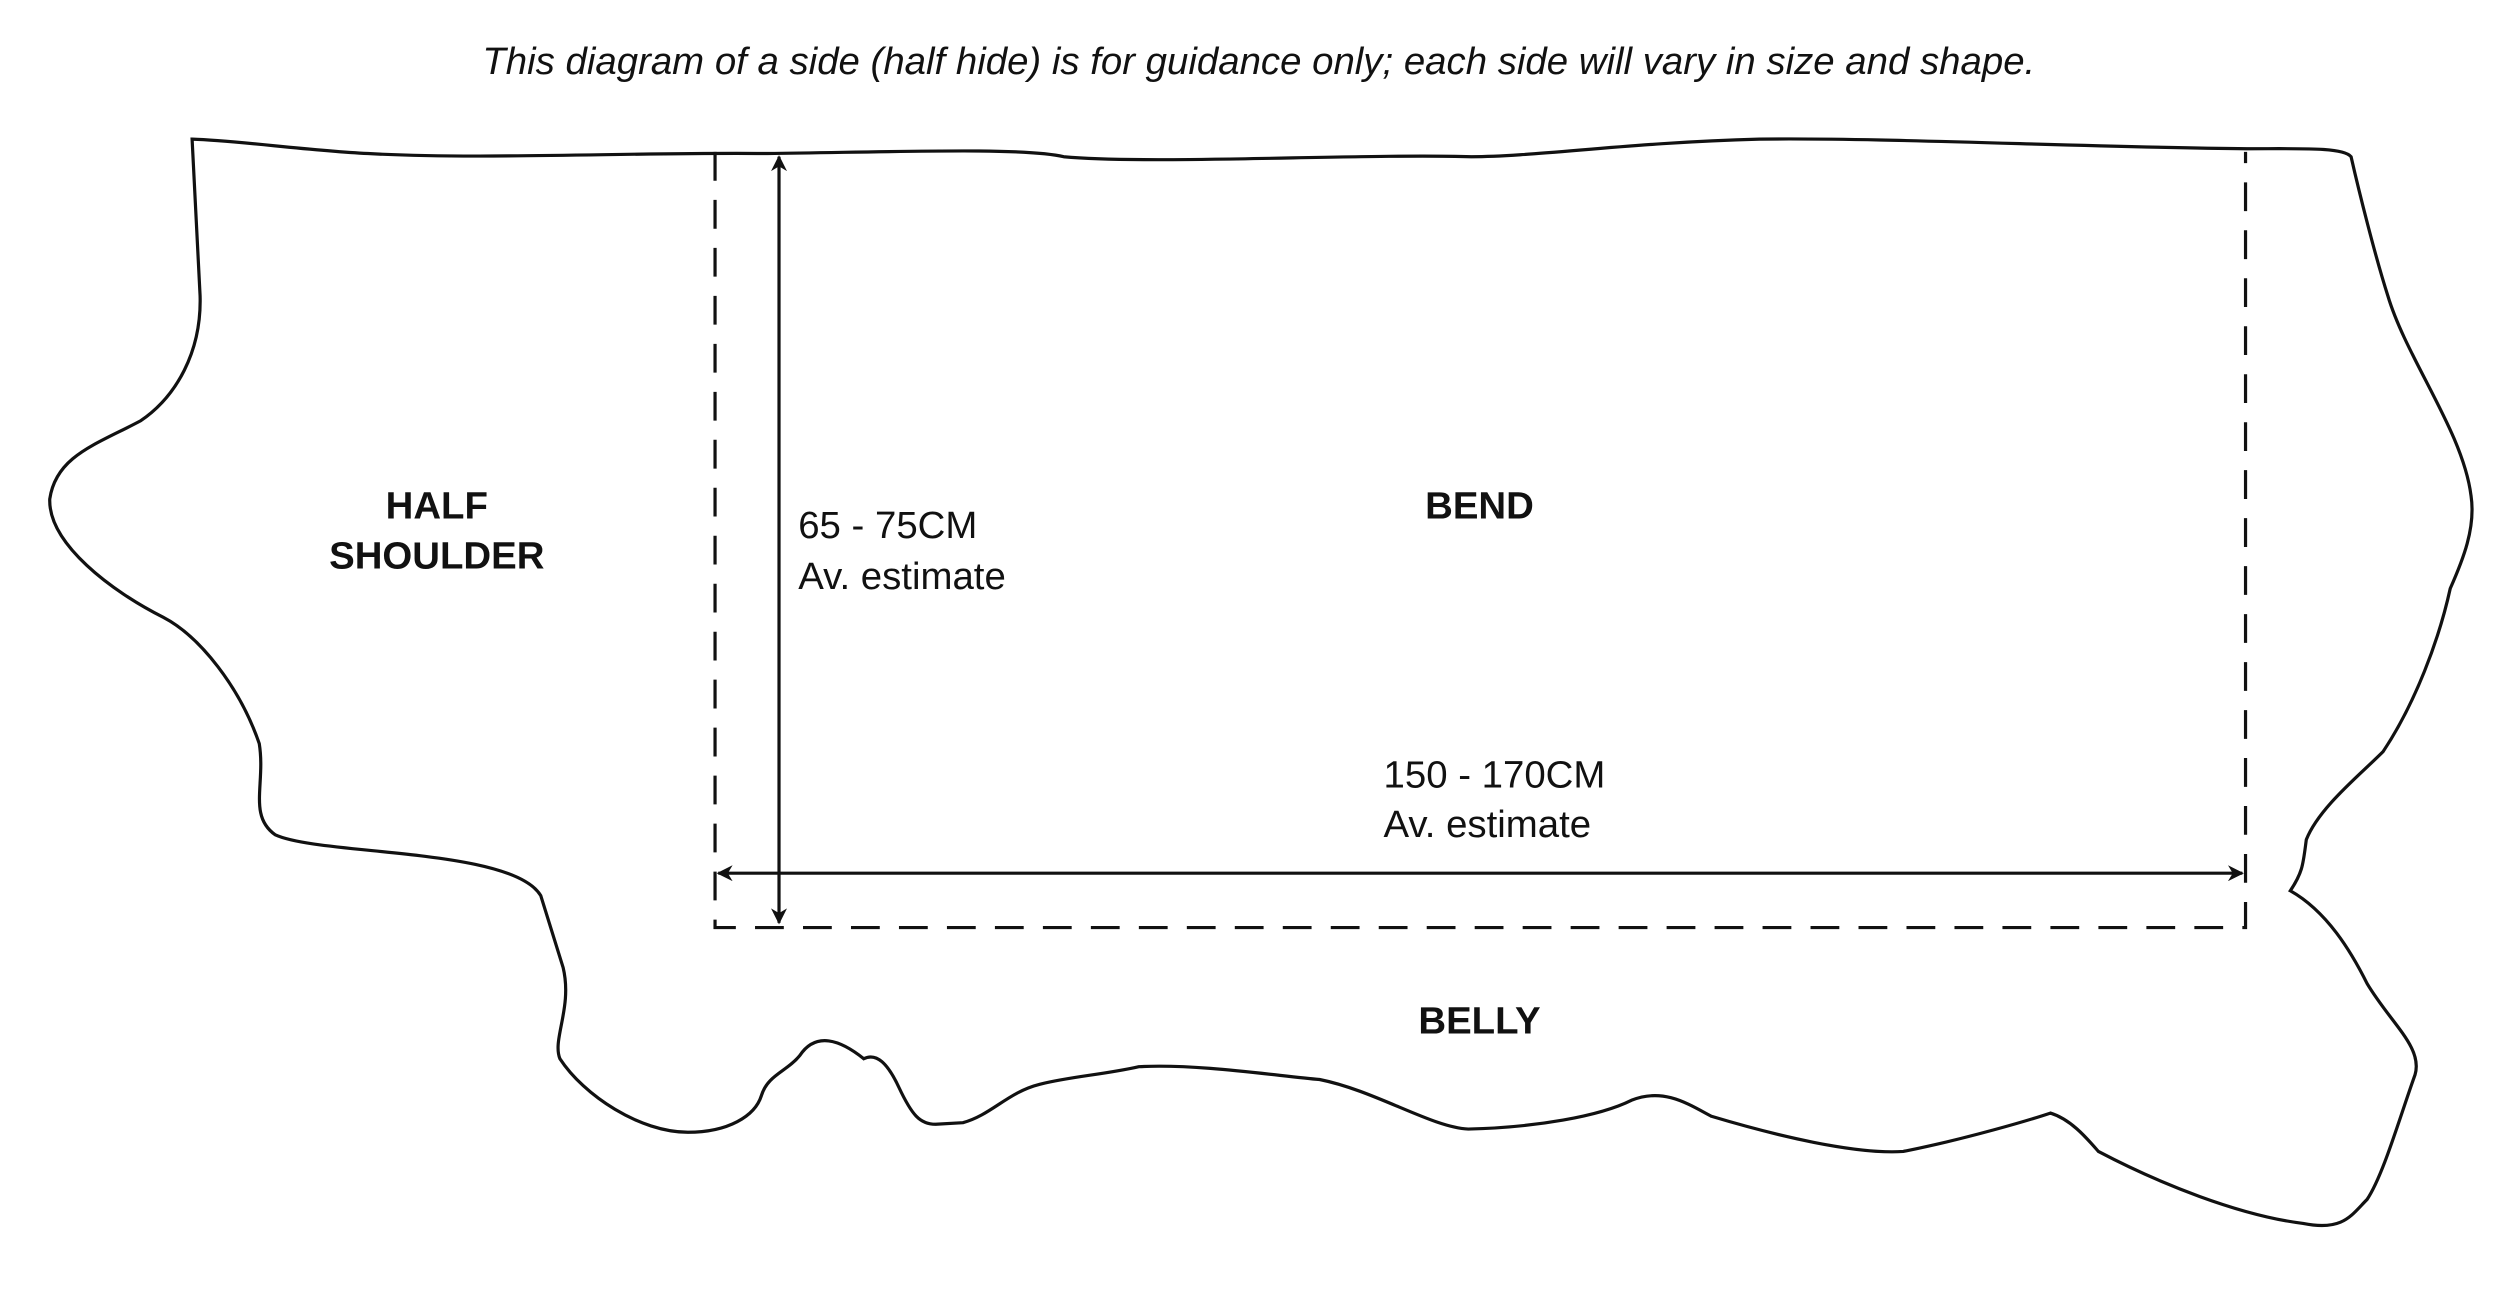  What do you see at coordinates (1479, 506) in the screenshot?
I see `region-label: BEND` at bounding box center [1479, 506].